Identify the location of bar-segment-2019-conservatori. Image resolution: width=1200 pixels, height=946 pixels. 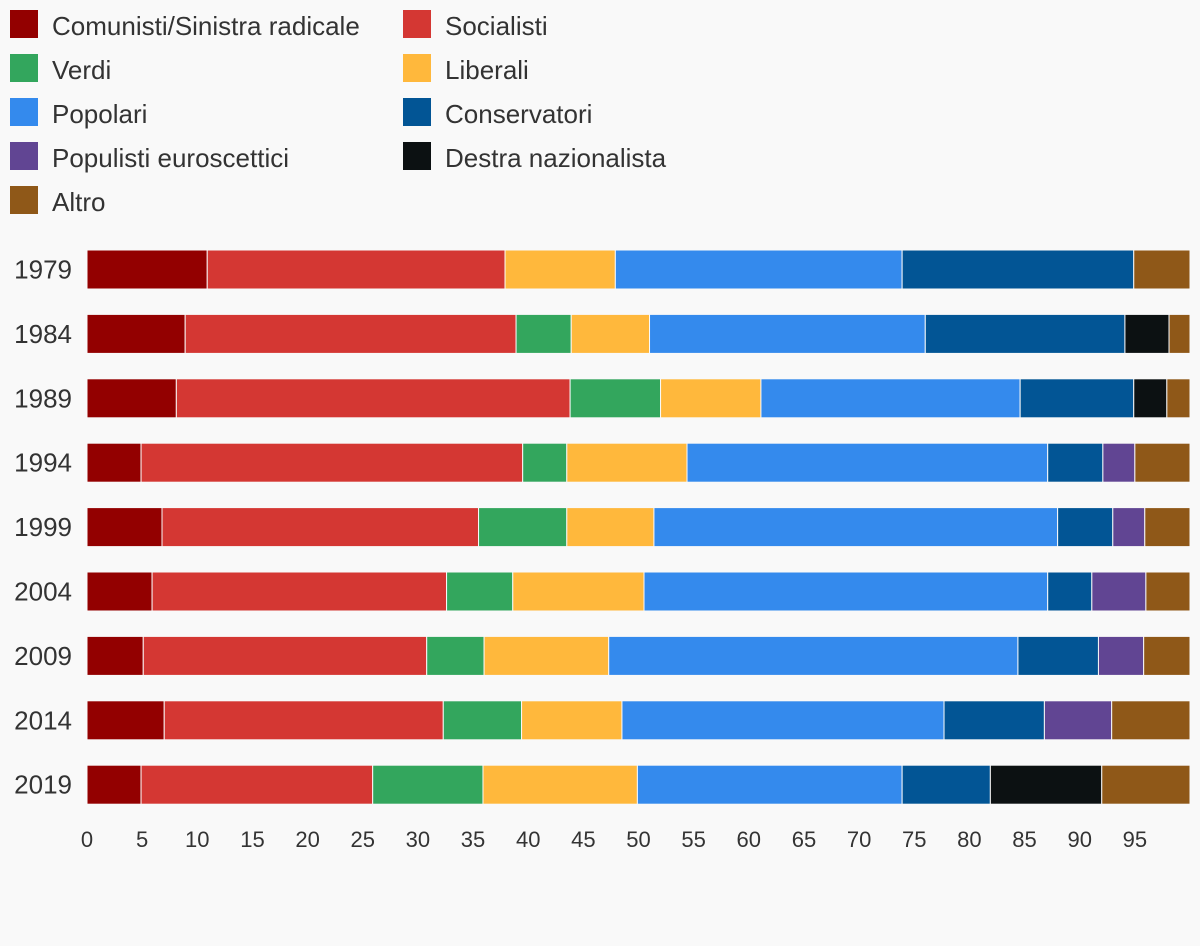
(946, 784).